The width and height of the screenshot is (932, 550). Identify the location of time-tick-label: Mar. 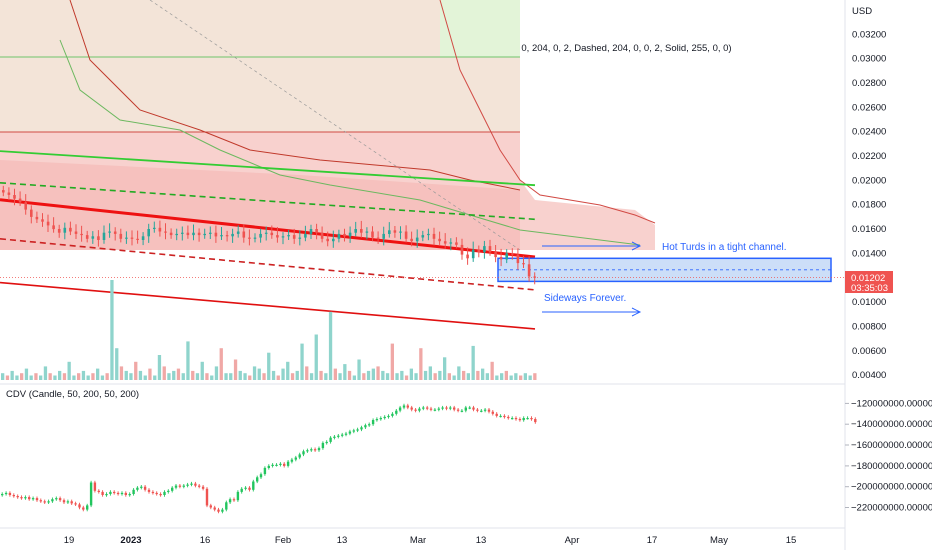
(418, 540).